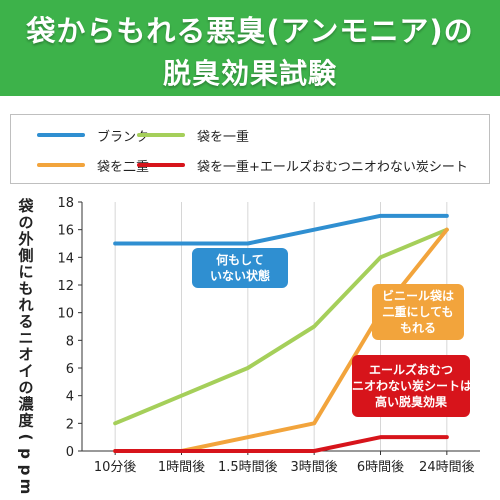  Describe the element at coordinates (93, 135) in the screenshot. I see `legend-item-blank: ブランク` at that location.